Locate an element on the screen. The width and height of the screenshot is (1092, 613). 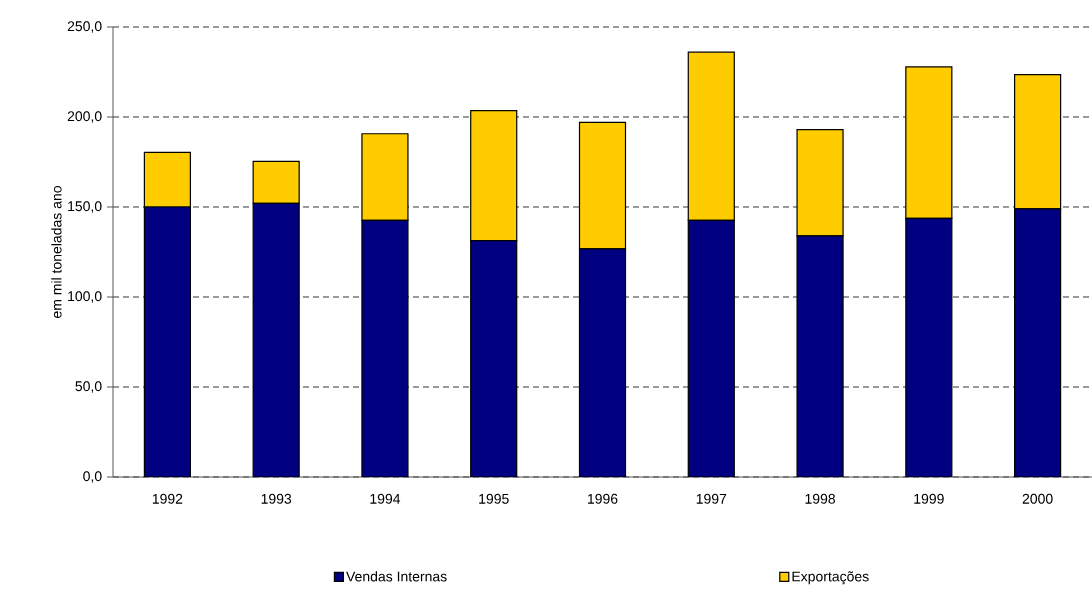
x-tick-label: 2000 is located at coordinates (1037, 498).